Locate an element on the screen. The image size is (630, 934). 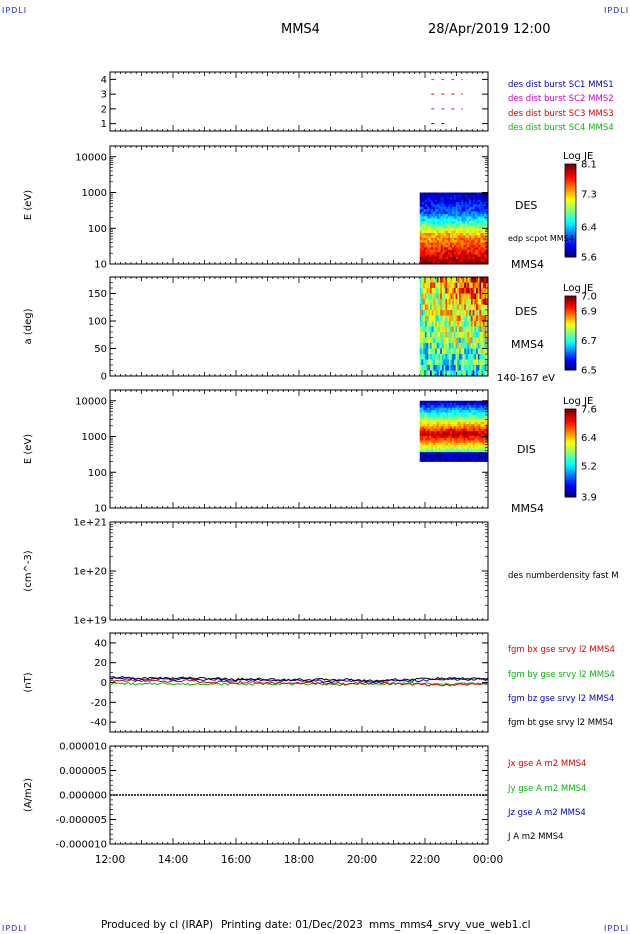
panel-fgm-ytick-label: 0 is located at coordinates (104, 683).